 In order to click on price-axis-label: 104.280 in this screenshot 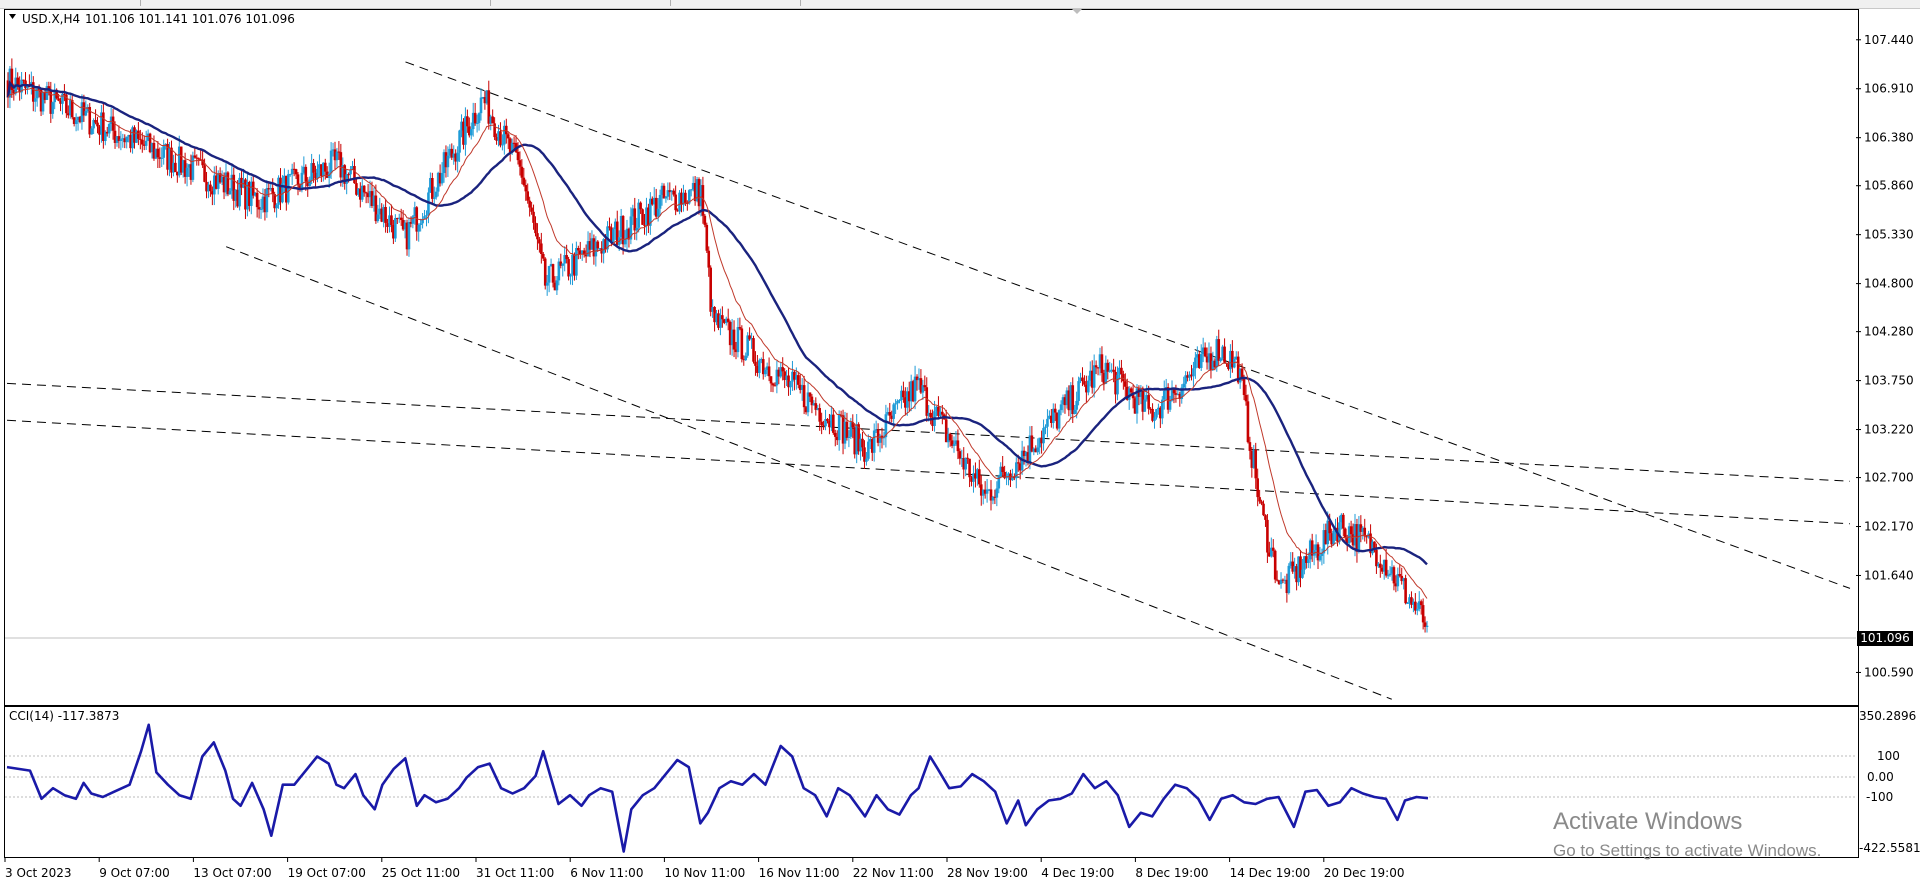, I will do `click(1889, 332)`.